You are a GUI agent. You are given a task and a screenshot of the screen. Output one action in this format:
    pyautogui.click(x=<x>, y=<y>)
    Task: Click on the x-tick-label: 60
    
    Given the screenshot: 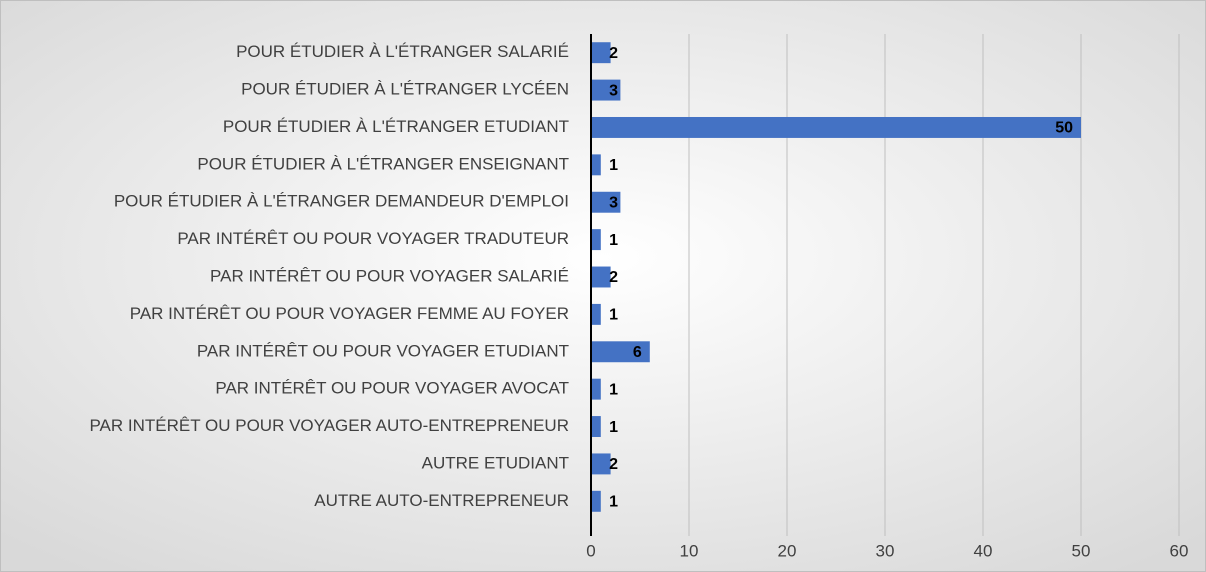 What is the action you would take?
    pyautogui.click(x=1179, y=550)
    